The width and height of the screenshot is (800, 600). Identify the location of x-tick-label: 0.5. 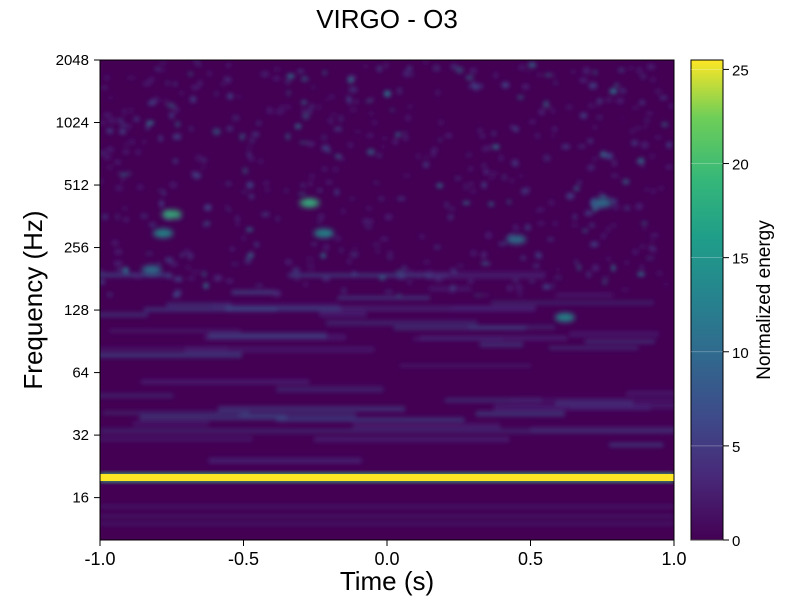
(530, 559).